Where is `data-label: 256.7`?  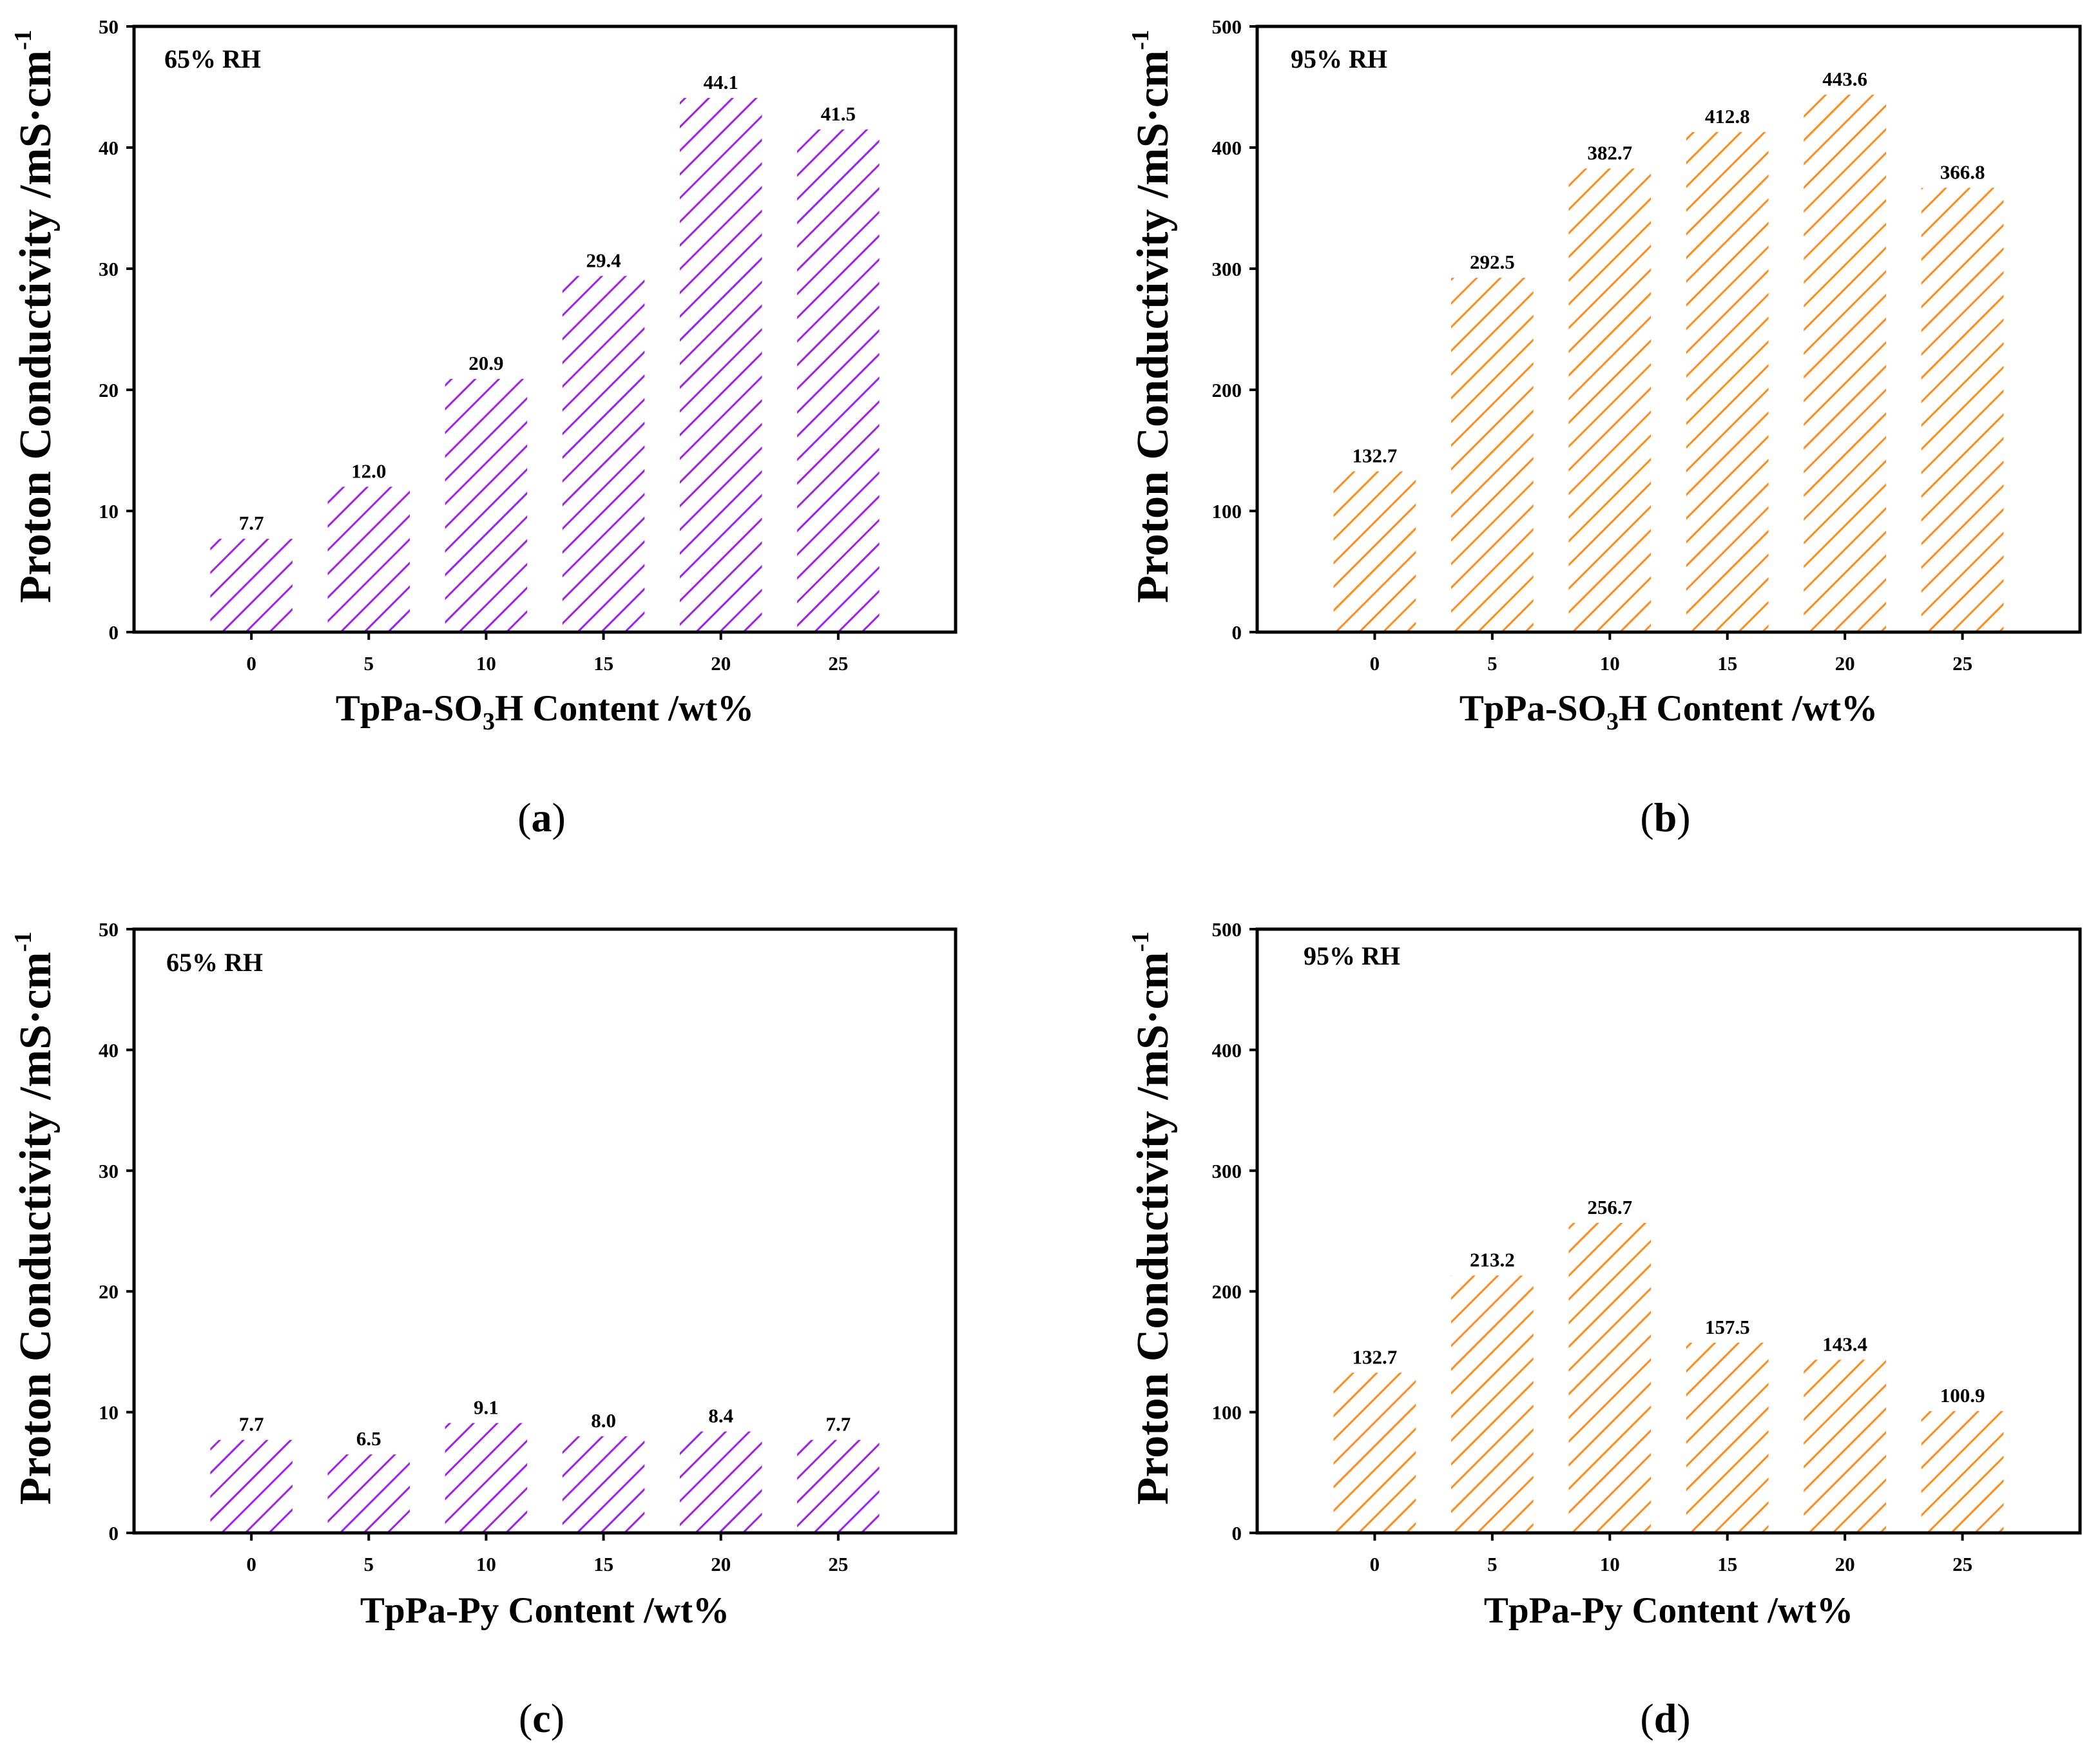
data-label: 256.7 is located at coordinates (1609, 1207).